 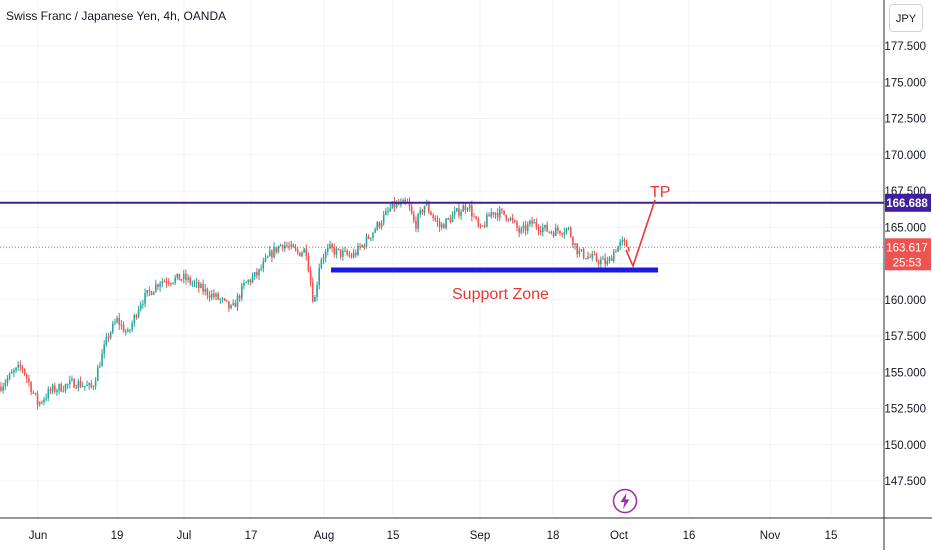 What do you see at coordinates (553, 536) in the screenshot?
I see `x-tick-label: 18` at bounding box center [553, 536].